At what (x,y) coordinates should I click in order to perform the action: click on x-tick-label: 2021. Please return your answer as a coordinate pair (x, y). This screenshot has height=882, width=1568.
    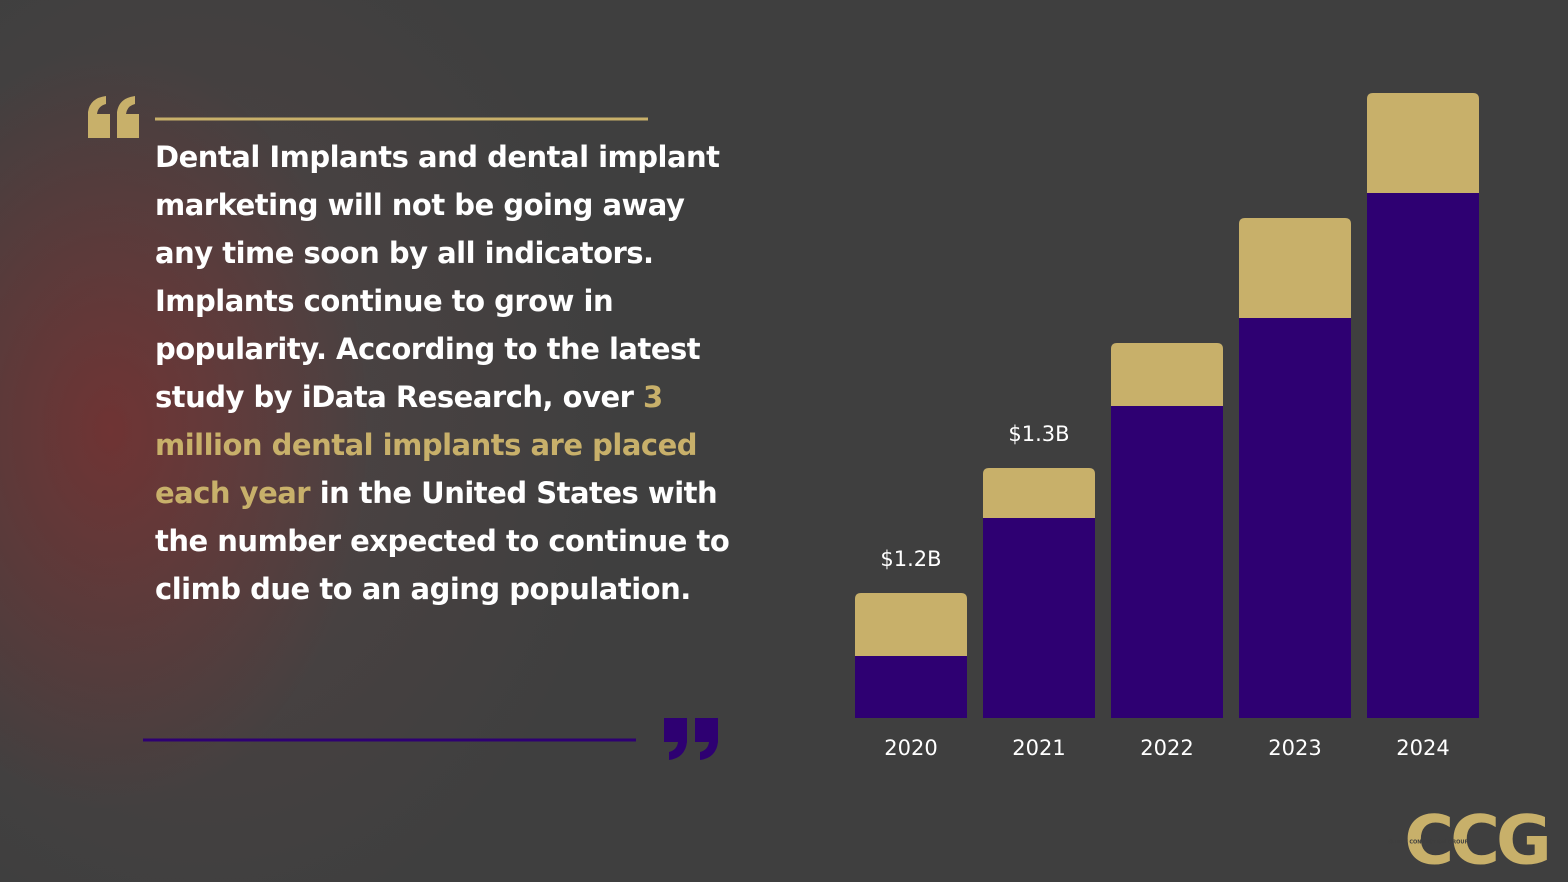
    Looking at the image, I should click on (1038, 748).